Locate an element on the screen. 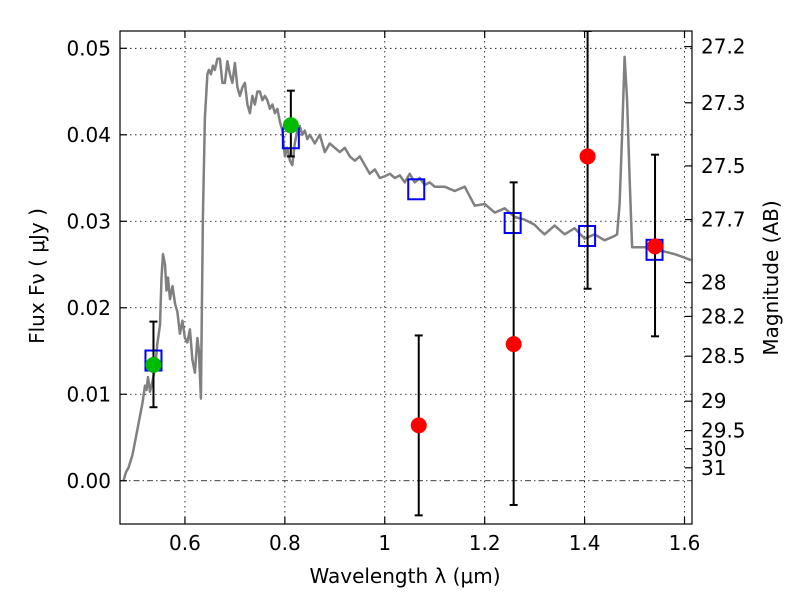 The image size is (800, 600). magnitude-tick-label: 29.5 is located at coordinates (723, 431).